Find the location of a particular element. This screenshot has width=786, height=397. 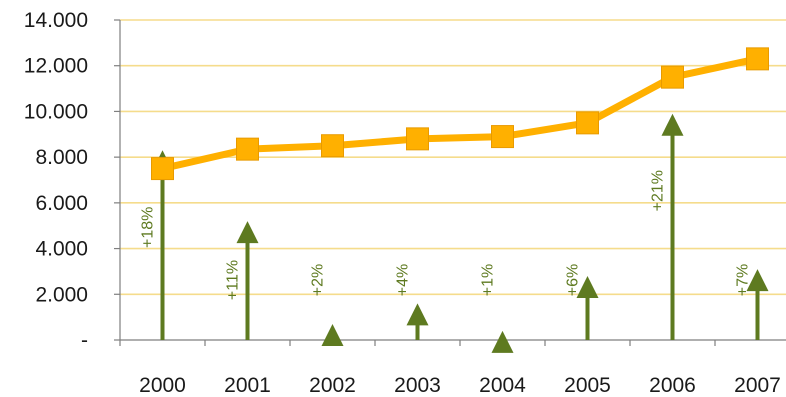

growth-percent-label: +1% is located at coordinates (488, 280).